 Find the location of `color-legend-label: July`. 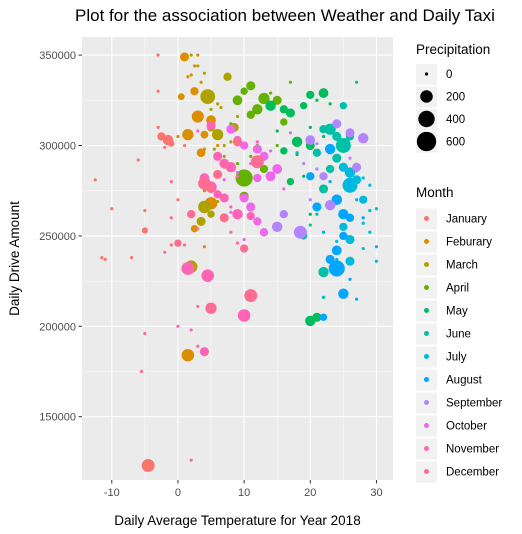

color-legend-label: July is located at coordinates (456, 358).